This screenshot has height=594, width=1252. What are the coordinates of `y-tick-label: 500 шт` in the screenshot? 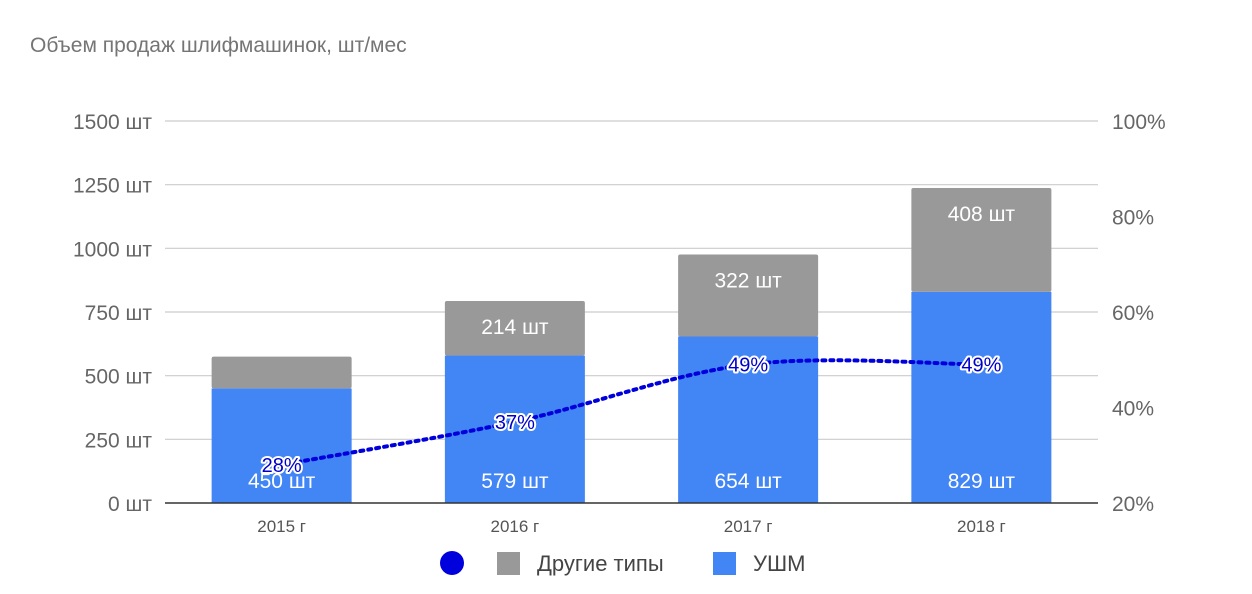 It's located at (119, 377).